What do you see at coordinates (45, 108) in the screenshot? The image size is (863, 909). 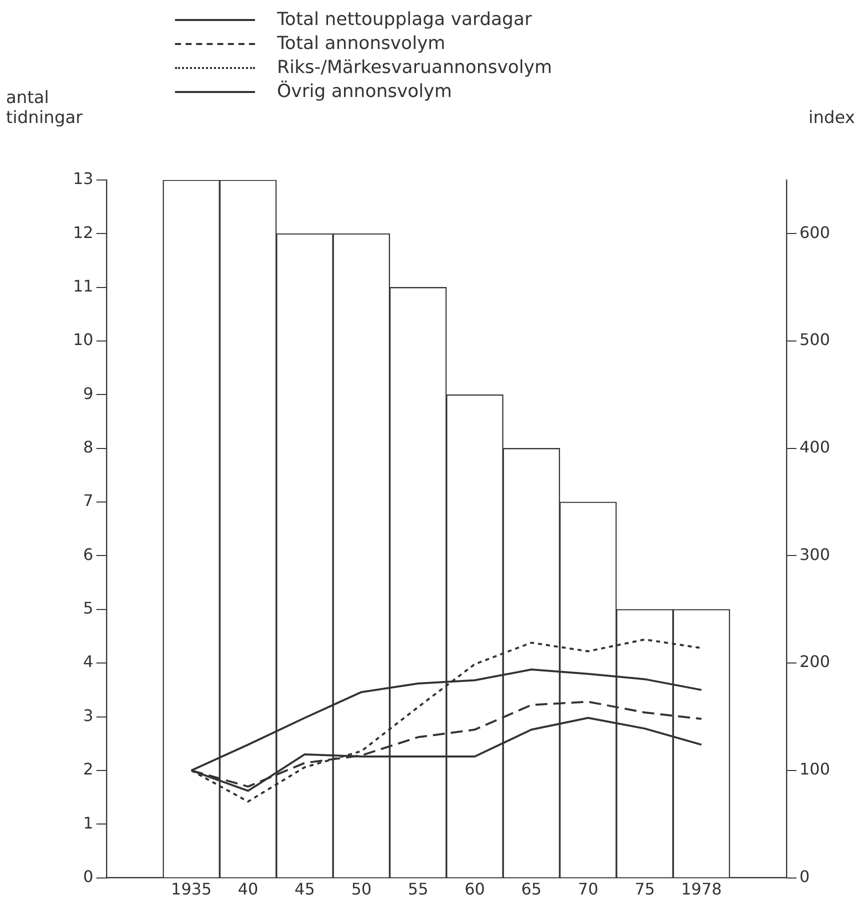 I see `y-axis-title: antal tidningar` at bounding box center [45, 108].